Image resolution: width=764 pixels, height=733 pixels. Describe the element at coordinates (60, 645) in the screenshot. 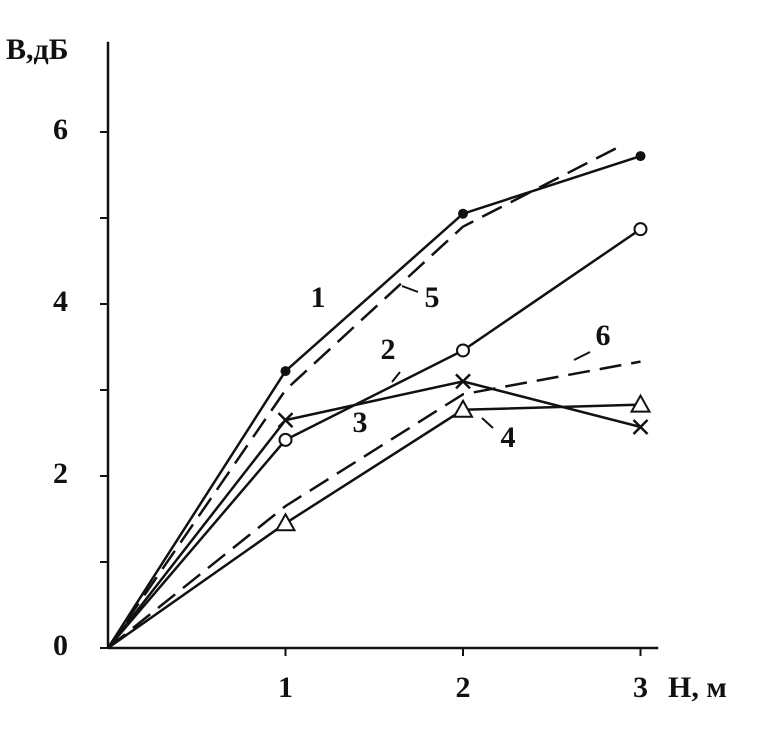

I see `y-tick-label: 0` at that location.